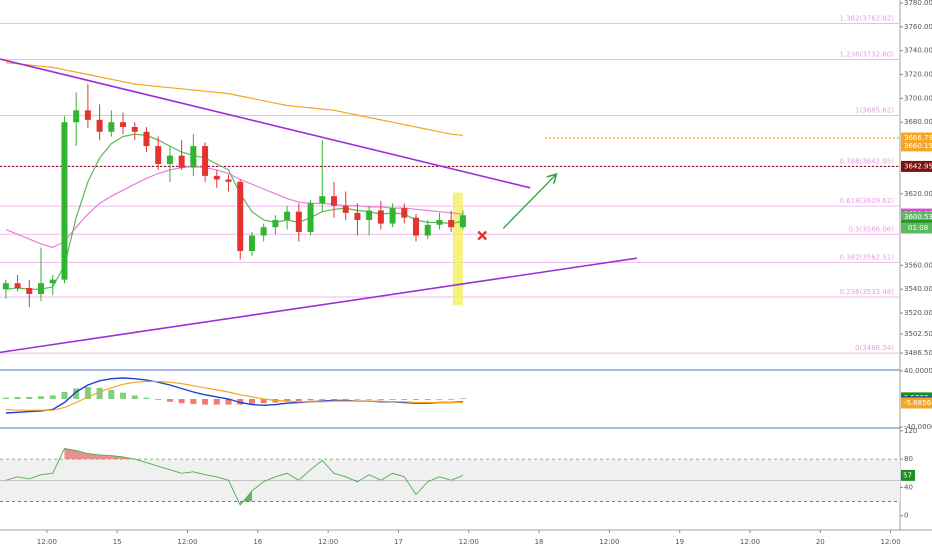 The height and width of the screenshot is (550, 932). Describe the element at coordinates (117, 542) in the screenshot. I see `x-tick-label: 15` at that location.